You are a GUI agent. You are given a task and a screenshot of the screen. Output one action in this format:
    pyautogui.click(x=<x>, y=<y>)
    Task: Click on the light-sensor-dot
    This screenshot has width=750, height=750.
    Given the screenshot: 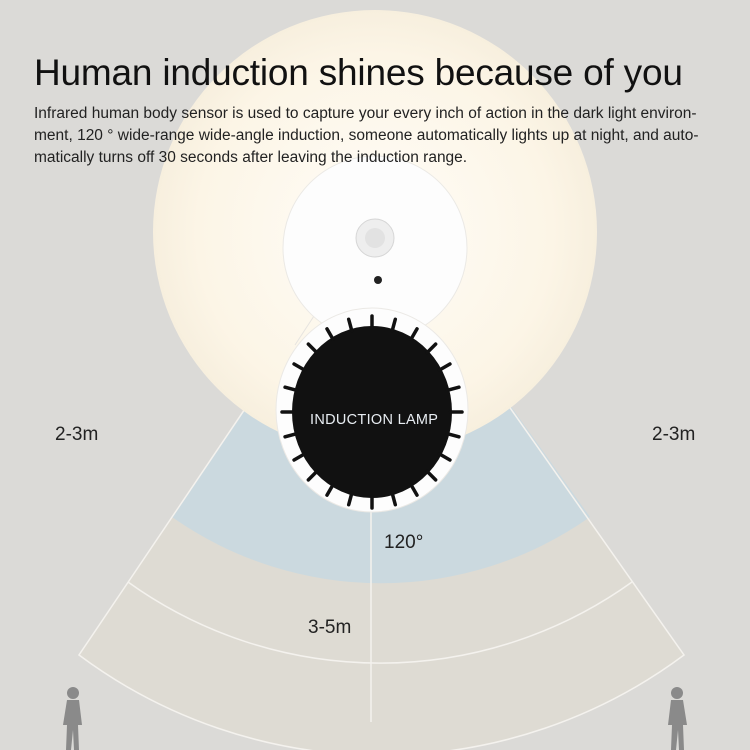 What is the action you would take?
    pyautogui.click(x=378, y=280)
    